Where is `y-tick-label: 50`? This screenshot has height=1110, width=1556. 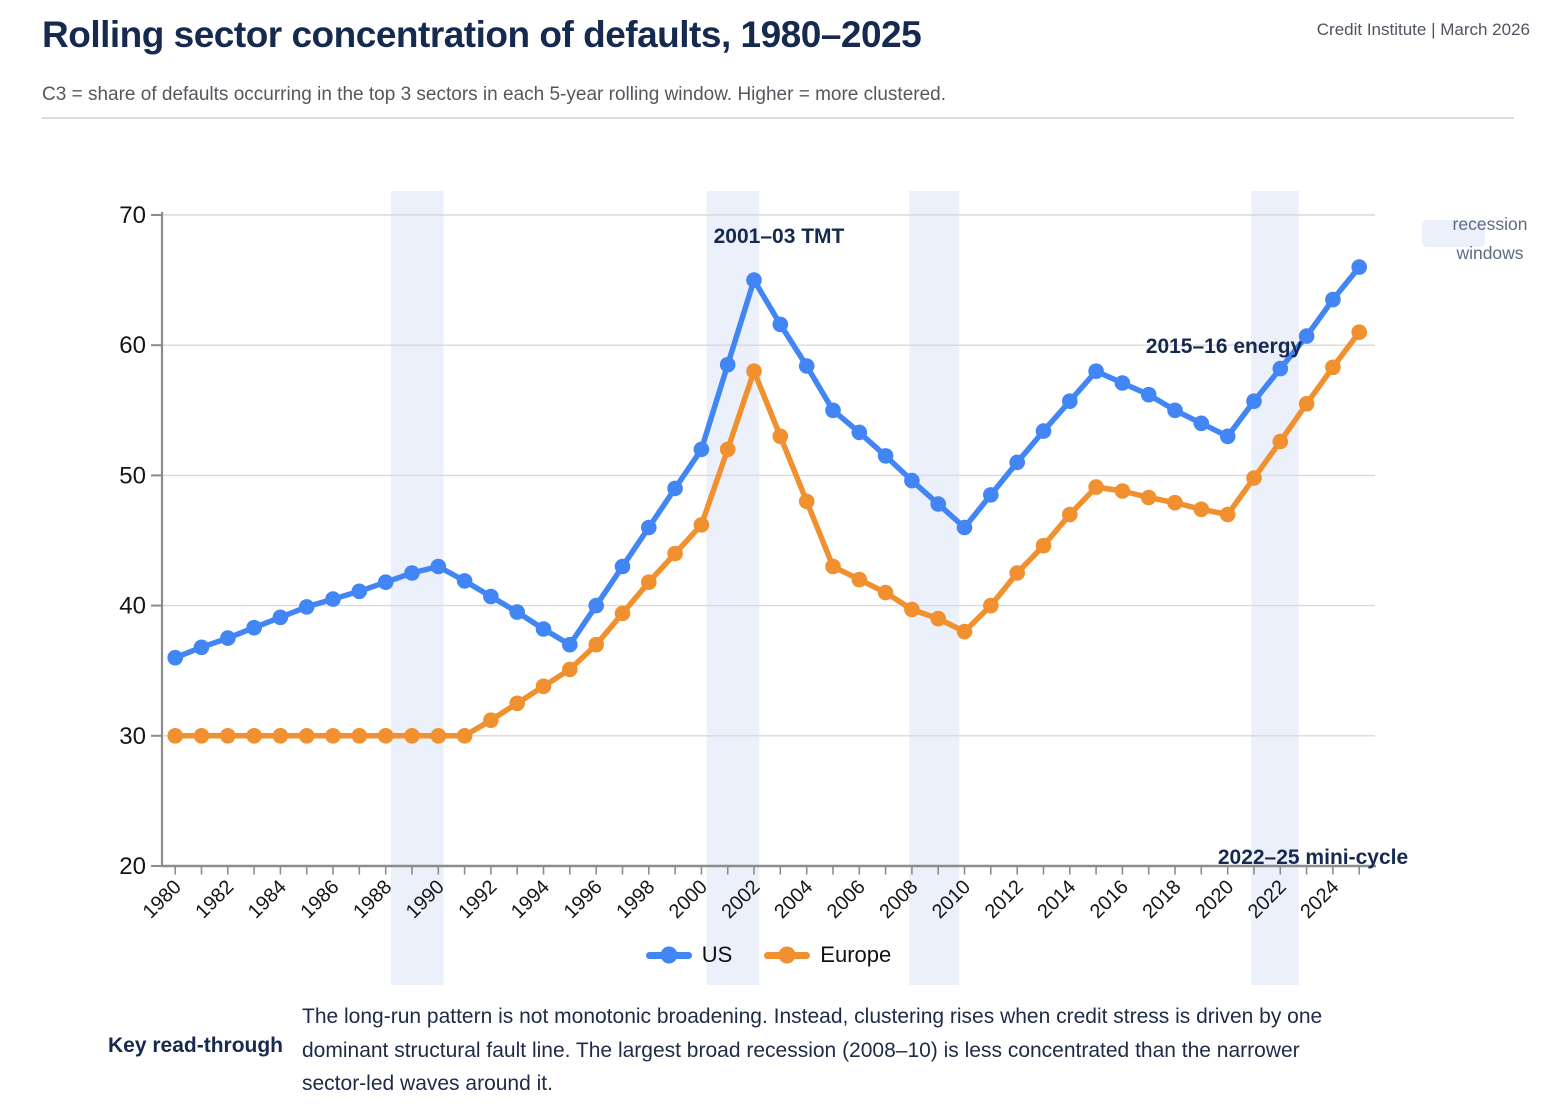 y-tick-label: 50 is located at coordinates (132, 475).